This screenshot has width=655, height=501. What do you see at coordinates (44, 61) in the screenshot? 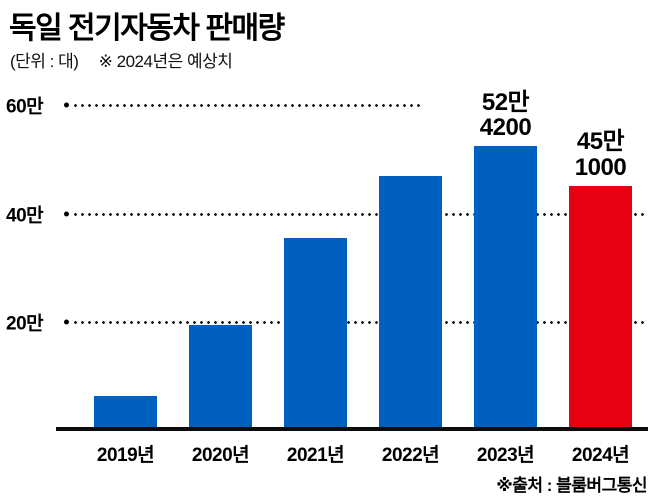
I see `unit-label: (단위 : 대)` at bounding box center [44, 61].